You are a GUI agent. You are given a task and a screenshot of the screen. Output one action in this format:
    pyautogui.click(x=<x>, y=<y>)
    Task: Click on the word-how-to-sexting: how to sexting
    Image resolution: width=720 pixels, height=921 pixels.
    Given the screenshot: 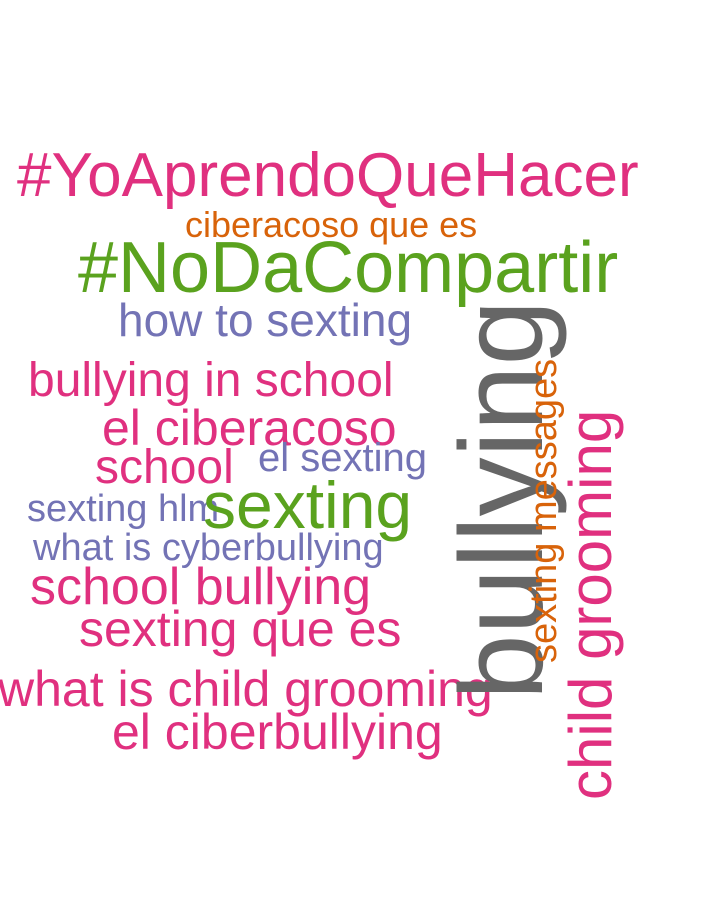 What is the action you would take?
    pyautogui.click(x=265, y=320)
    